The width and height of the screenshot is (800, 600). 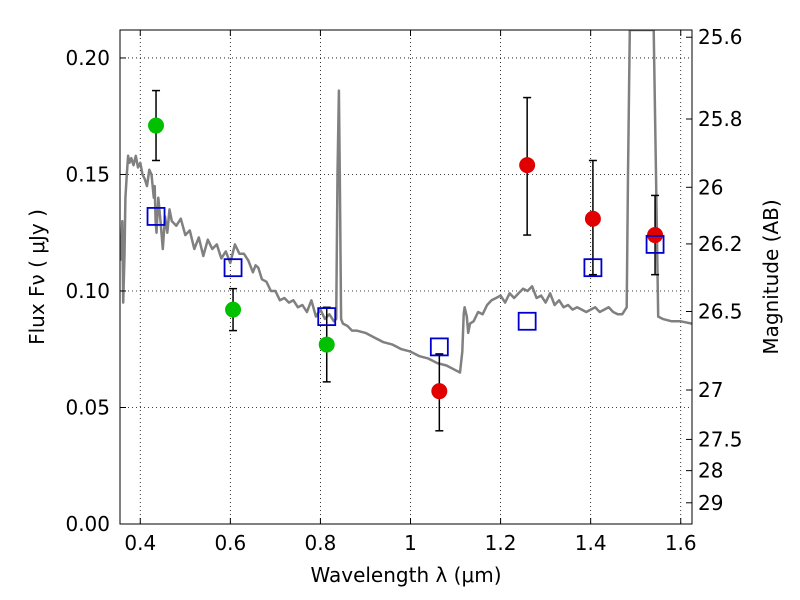 What do you see at coordinates (410, 543) in the screenshot?
I see `x-tick-label: 1` at bounding box center [410, 543].